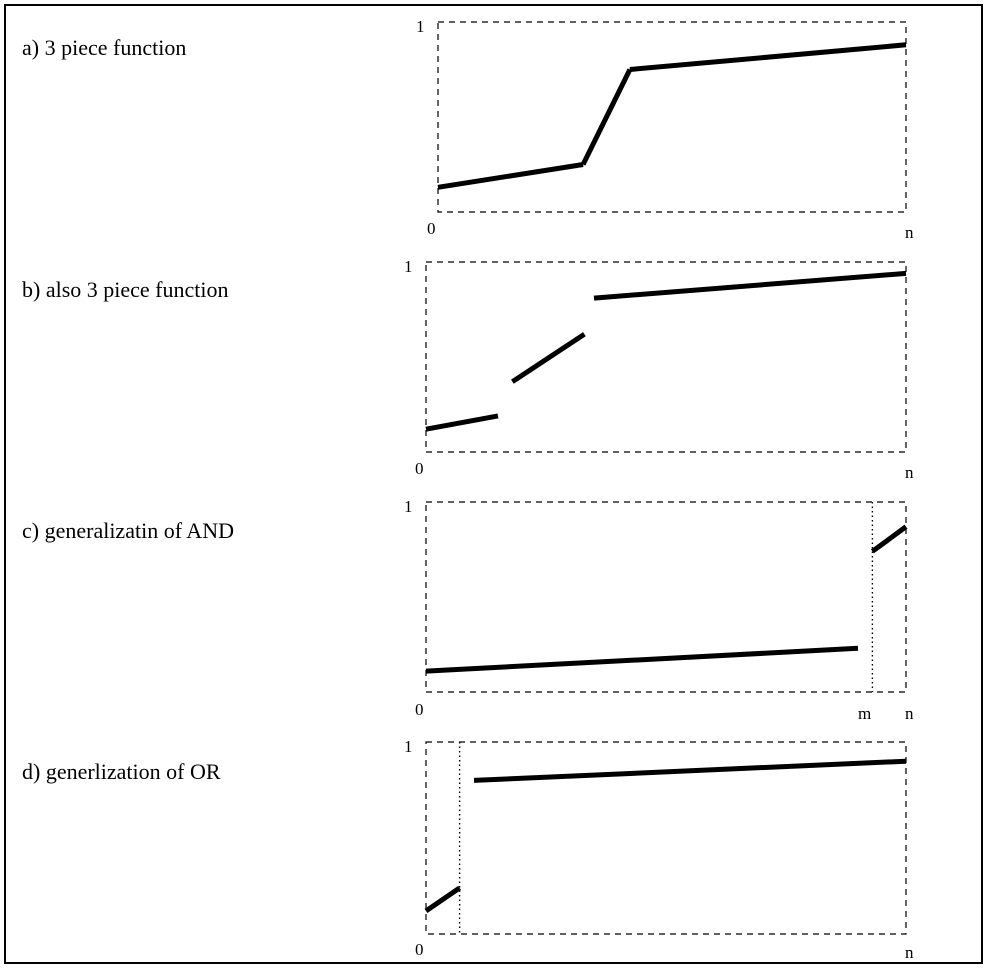 The width and height of the screenshot is (987, 972). What do you see at coordinates (104, 47) in the screenshot?
I see `panel-caption: a) 3 piece function` at bounding box center [104, 47].